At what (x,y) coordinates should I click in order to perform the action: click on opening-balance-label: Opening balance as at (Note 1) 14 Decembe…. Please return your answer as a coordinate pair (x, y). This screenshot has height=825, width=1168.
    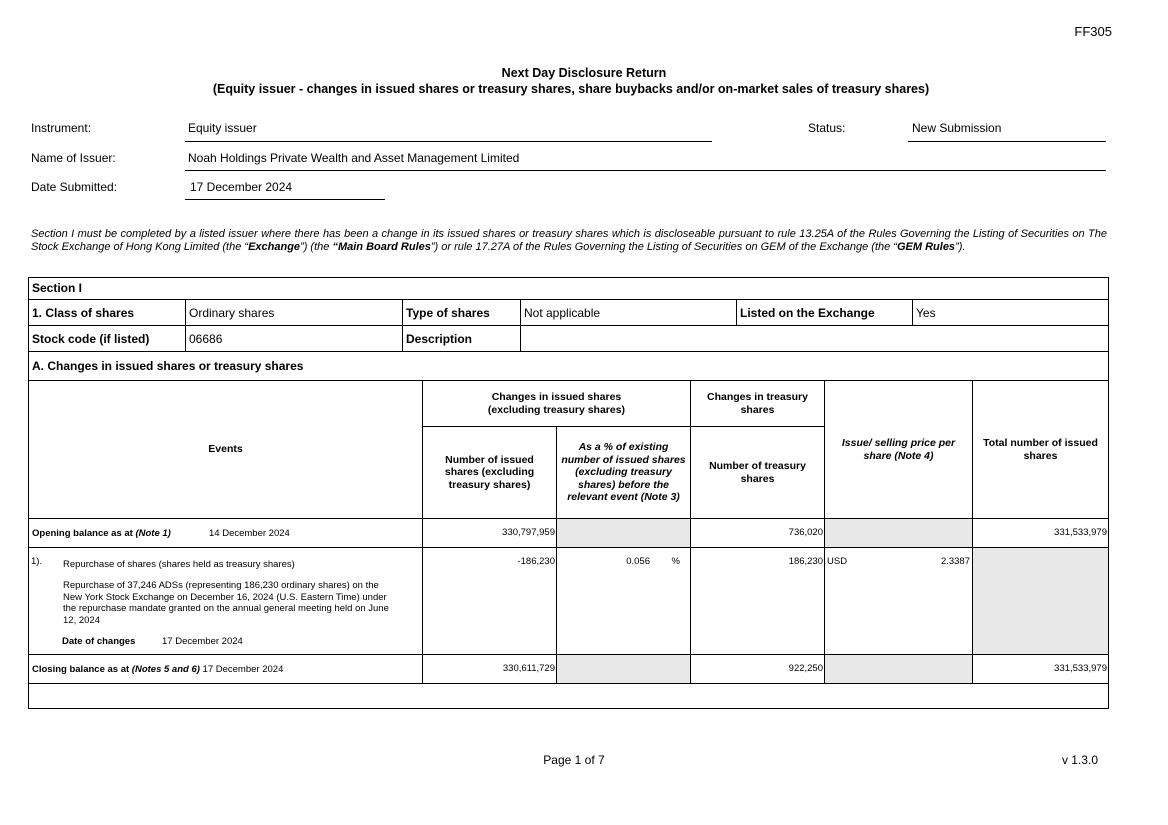
    Looking at the image, I should click on (225, 533).